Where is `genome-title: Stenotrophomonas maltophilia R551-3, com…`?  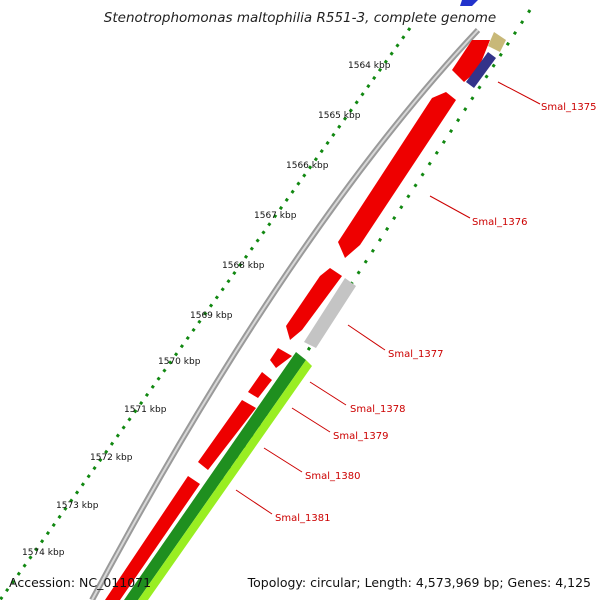 genome-title: Stenotrophomonas maltophilia R551-3, com… is located at coordinates (300, 18).